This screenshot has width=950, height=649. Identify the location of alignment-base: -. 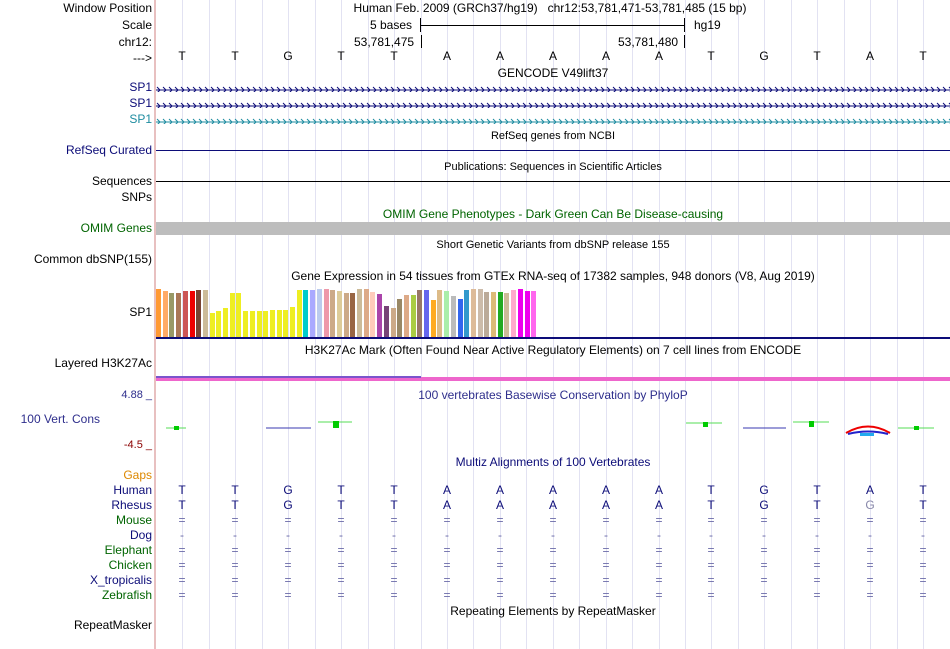
(764, 535).